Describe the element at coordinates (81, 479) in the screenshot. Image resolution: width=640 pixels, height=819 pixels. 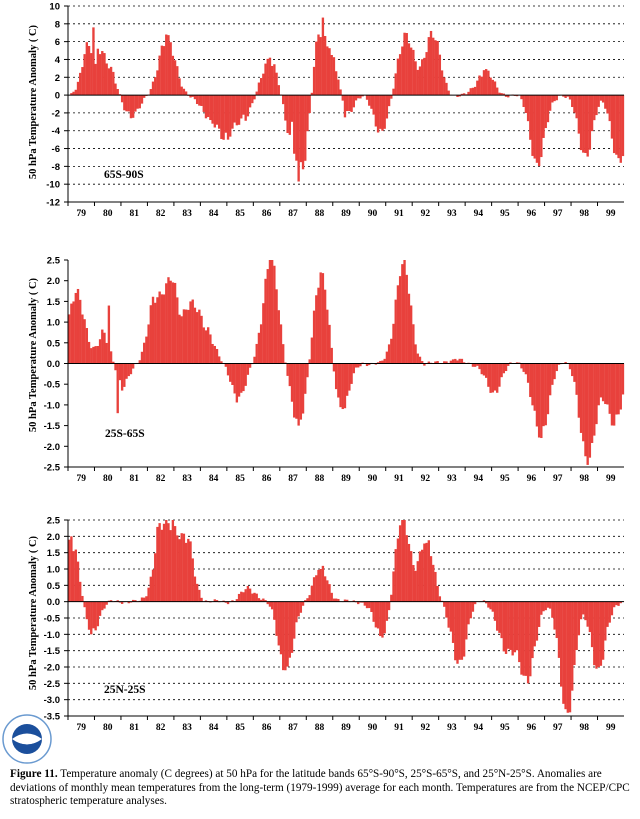
I see `x-tick-label: 79` at that location.